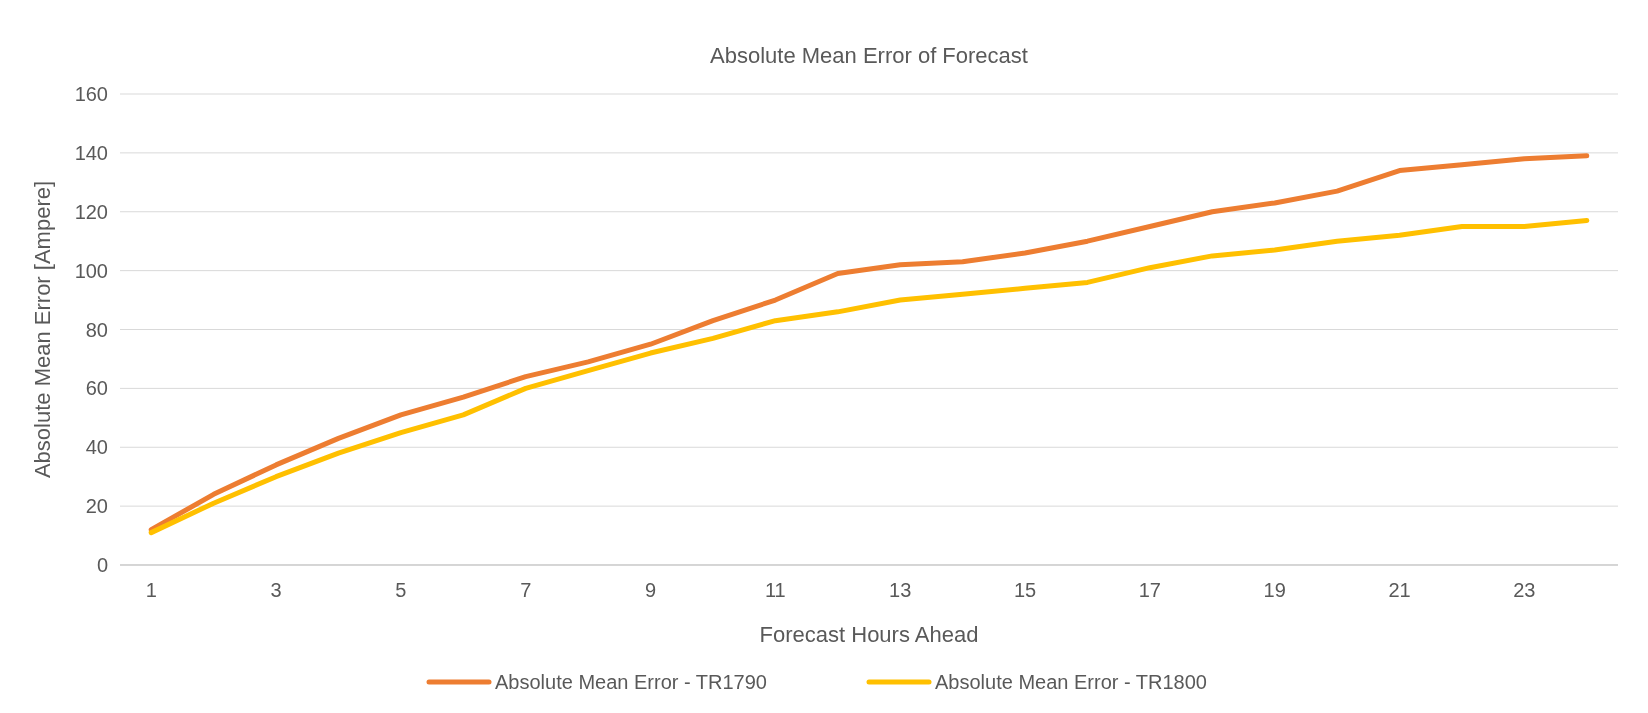  Describe the element at coordinates (1524, 590) in the screenshot. I see `x-tick-label: 23` at that location.